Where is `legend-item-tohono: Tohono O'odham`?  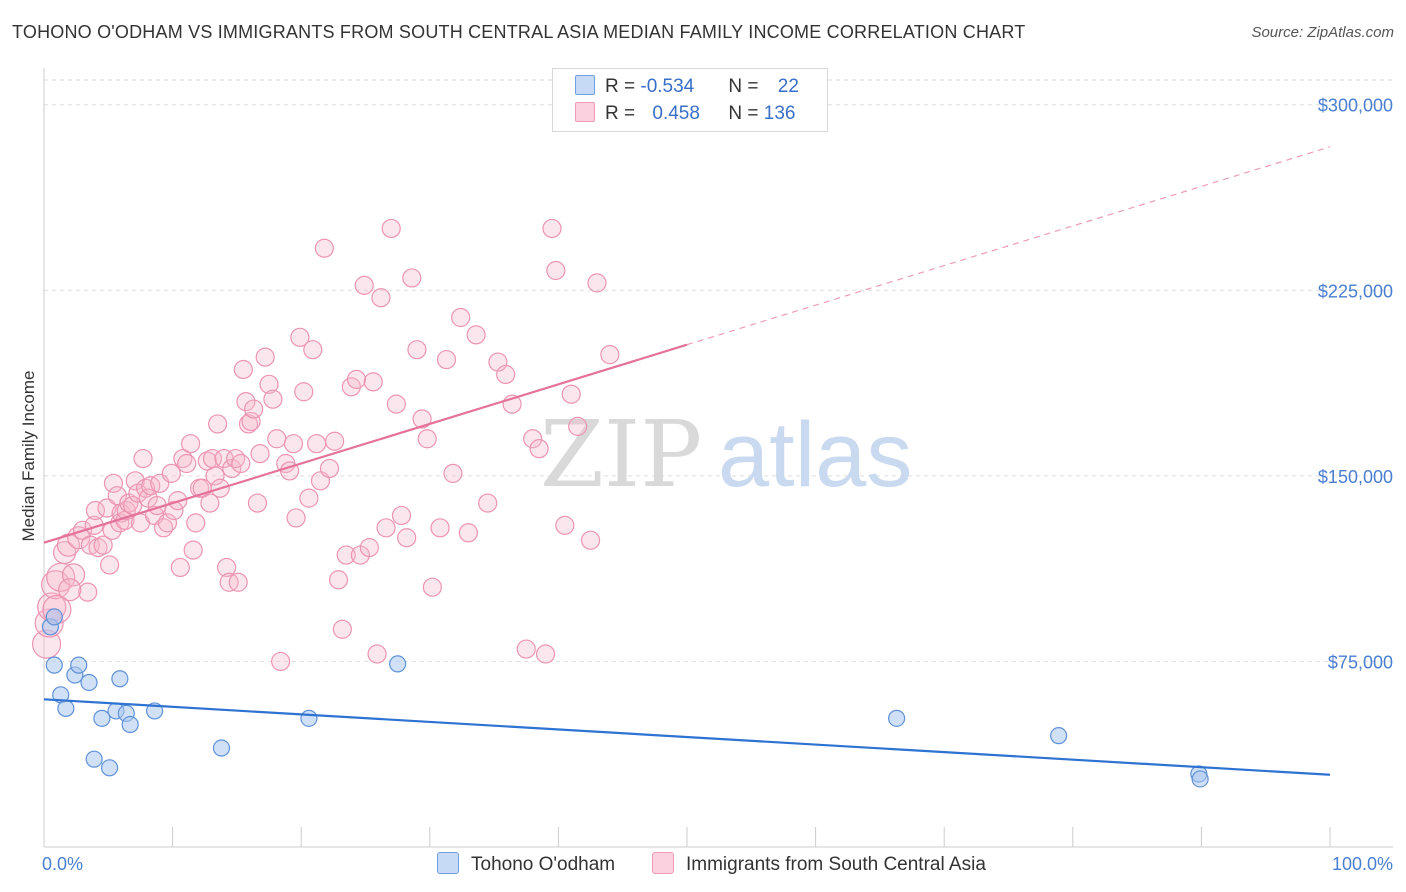 legend-item-tohono: Tohono O'odham is located at coordinates (526, 864).